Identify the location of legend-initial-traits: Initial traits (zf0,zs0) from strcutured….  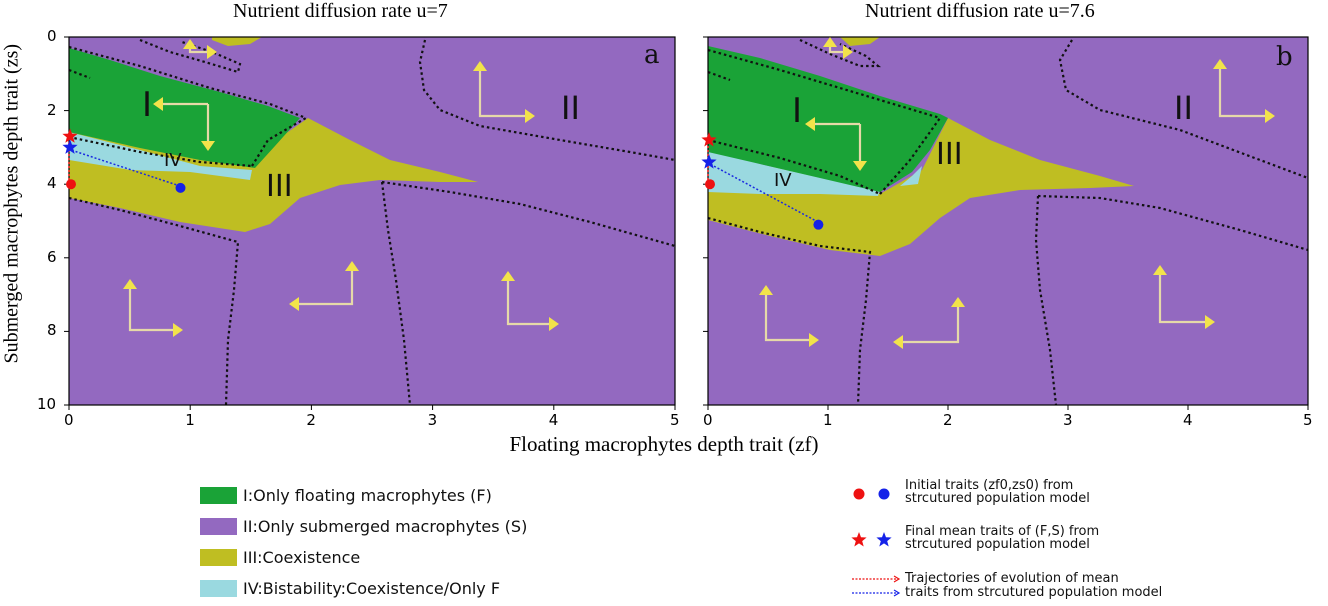
(1040, 496).